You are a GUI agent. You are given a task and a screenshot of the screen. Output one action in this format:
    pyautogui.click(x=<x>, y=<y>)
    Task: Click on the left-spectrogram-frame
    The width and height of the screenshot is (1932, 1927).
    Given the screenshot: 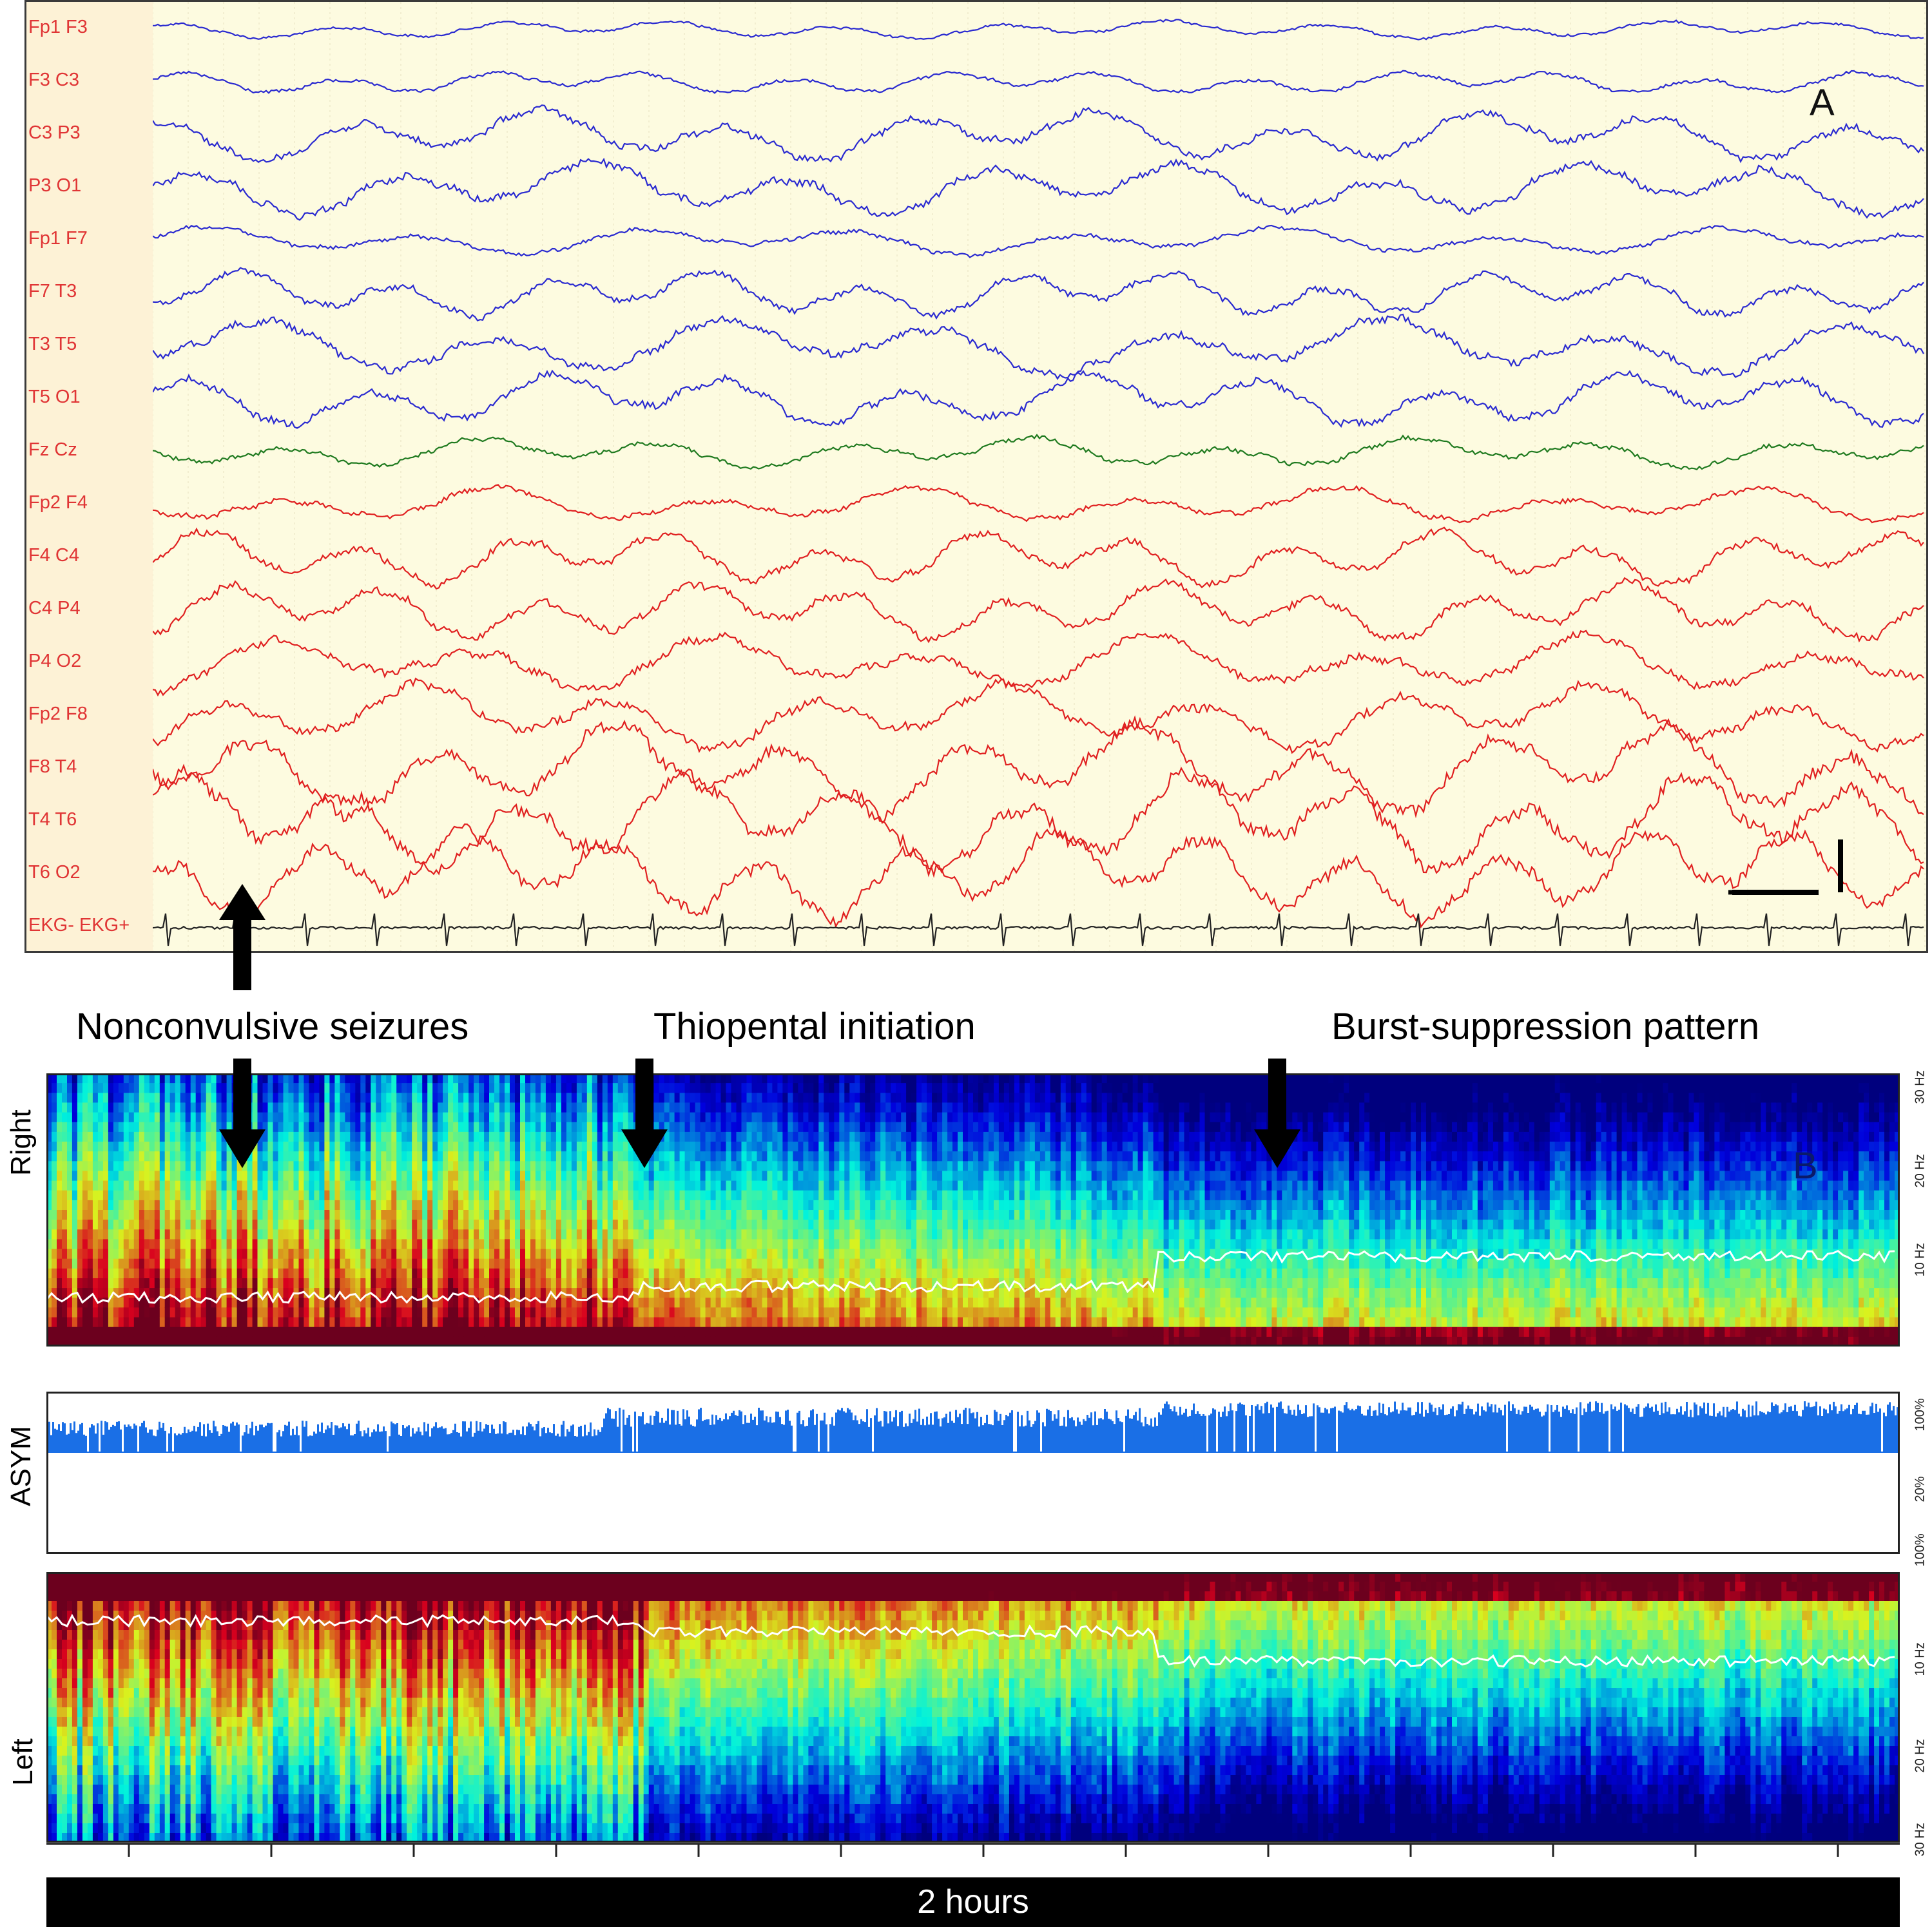 What is the action you would take?
    pyautogui.click(x=973, y=1708)
    